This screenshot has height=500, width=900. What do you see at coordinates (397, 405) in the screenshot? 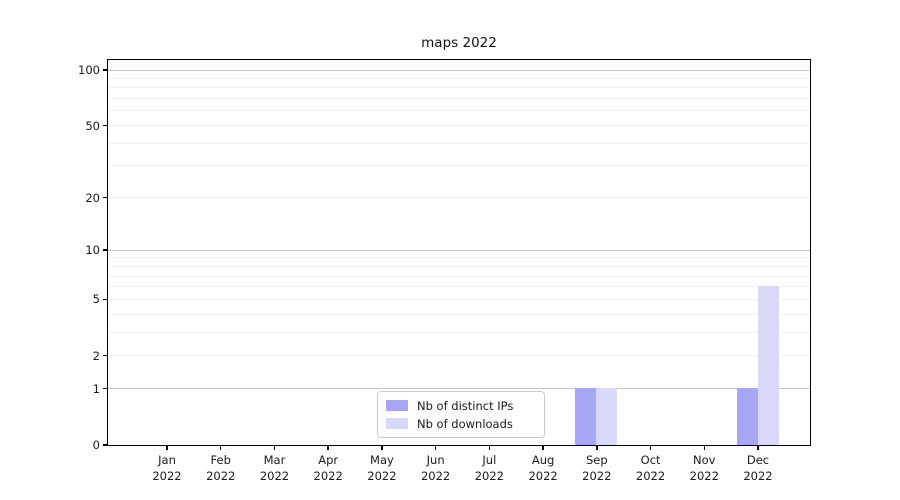
I see `legend-swatch-distinct-ips-icon` at bounding box center [397, 405].